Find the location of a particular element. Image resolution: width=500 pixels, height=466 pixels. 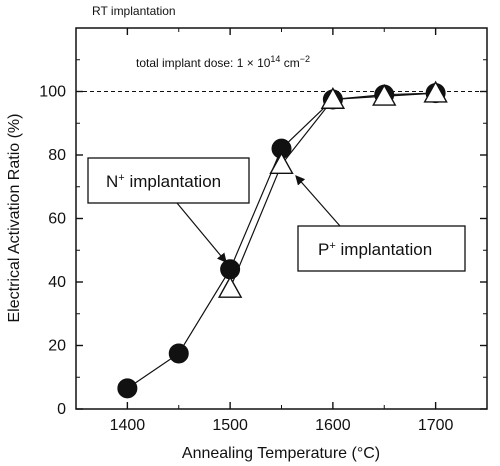

dose-annotation-exponent: 14 is located at coordinates (275, 59).